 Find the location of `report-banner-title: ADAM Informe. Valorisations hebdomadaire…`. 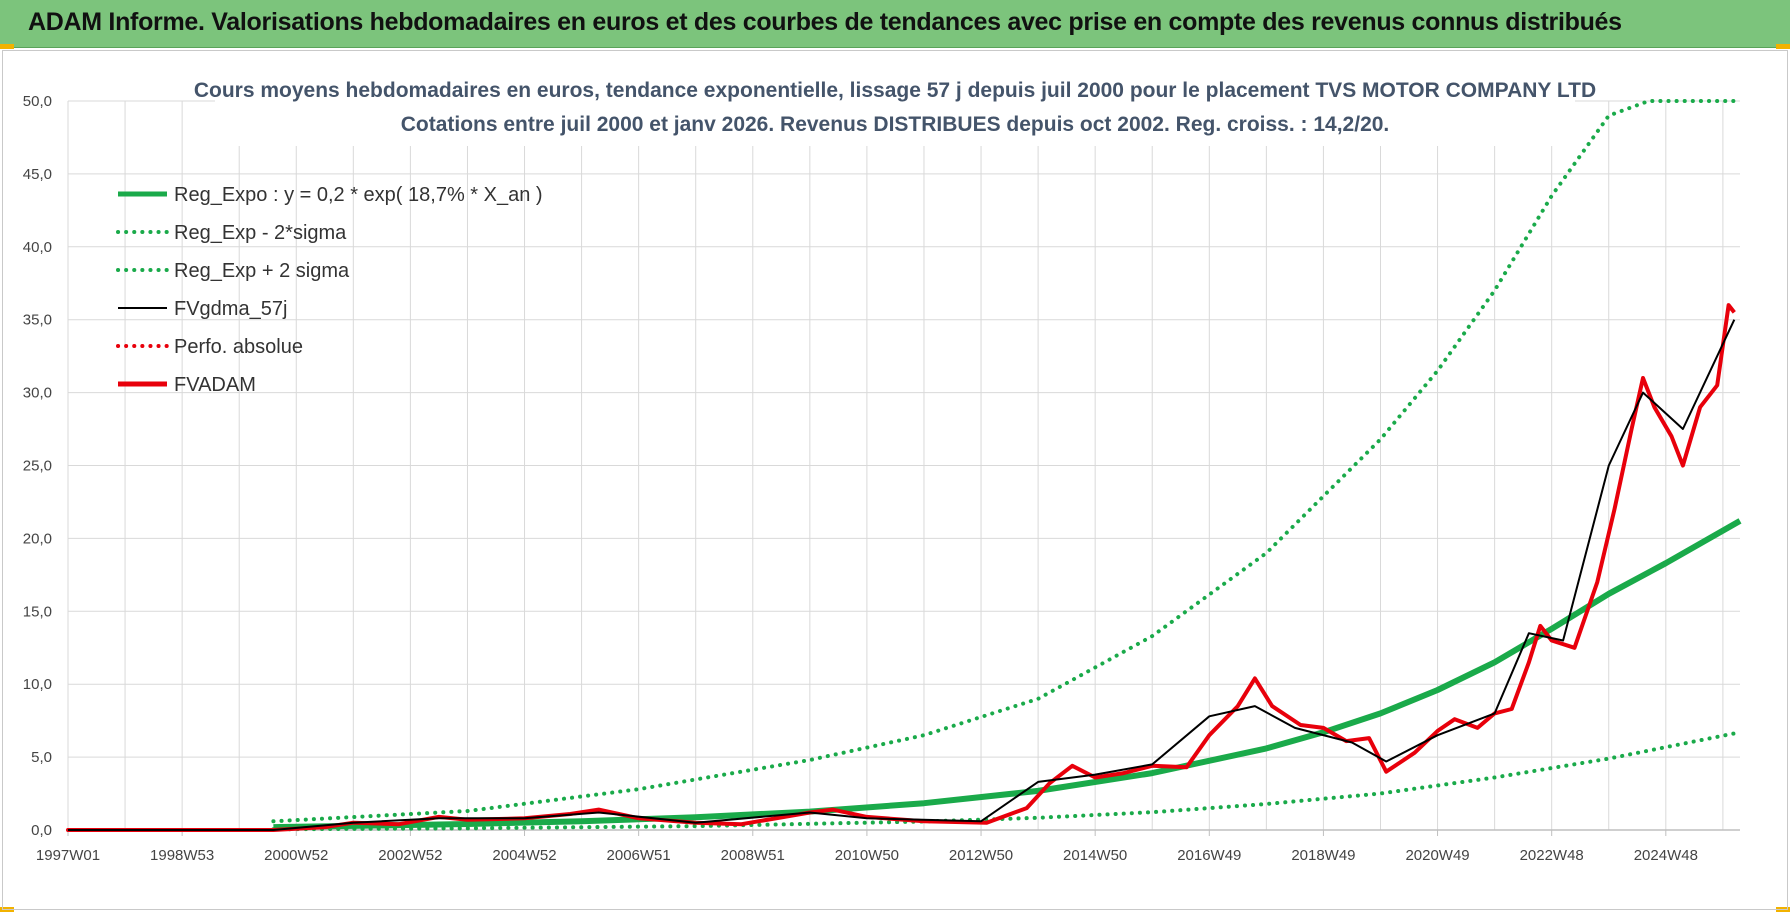

report-banner-title: ADAM Informe. Valorisations hebdomadaire… is located at coordinates (825, 22).